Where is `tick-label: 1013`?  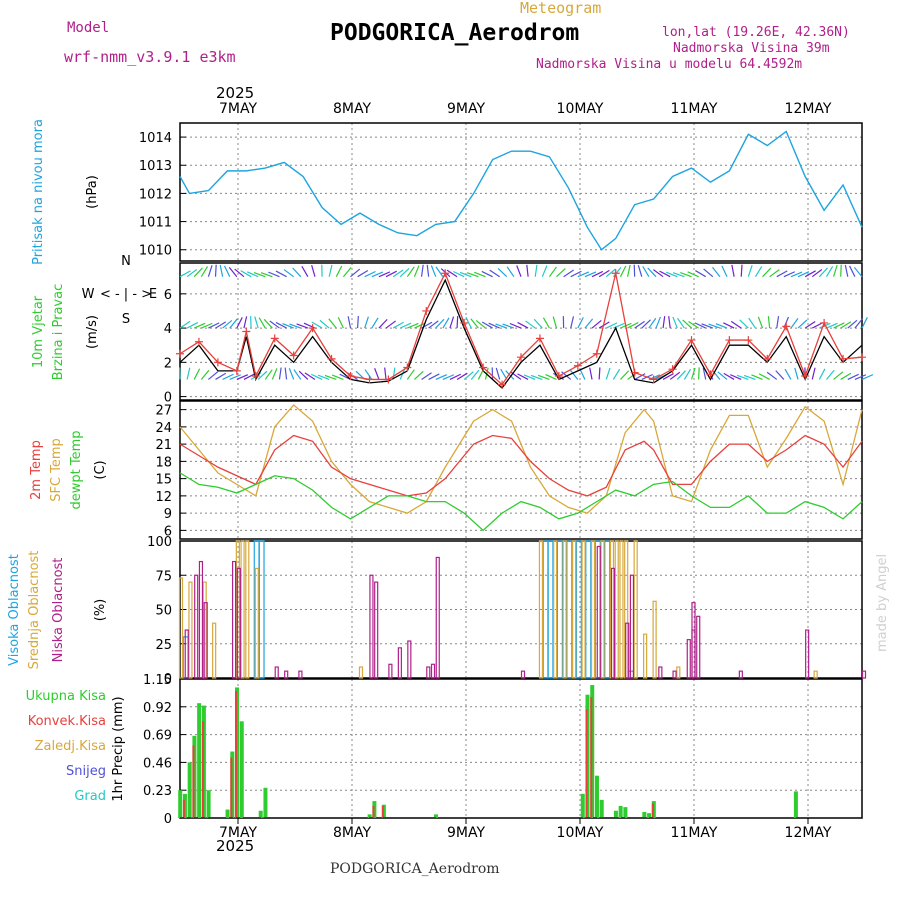
tick-label: 1013 is located at coordinates (155, 166).